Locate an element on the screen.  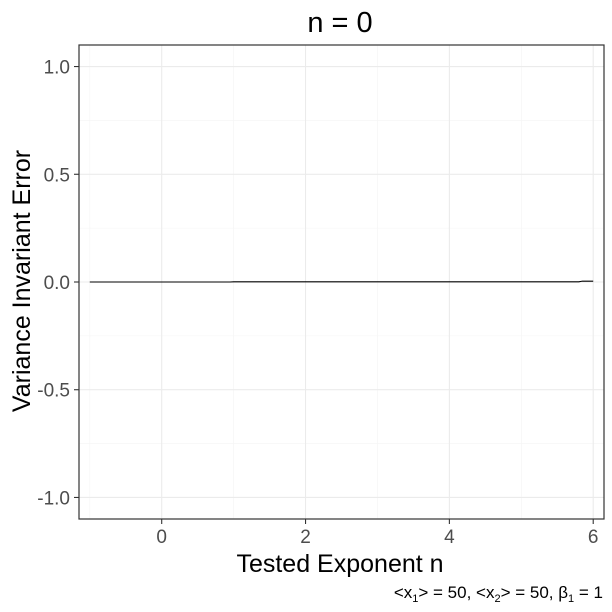
data-series is located at coordinates (341, 281).